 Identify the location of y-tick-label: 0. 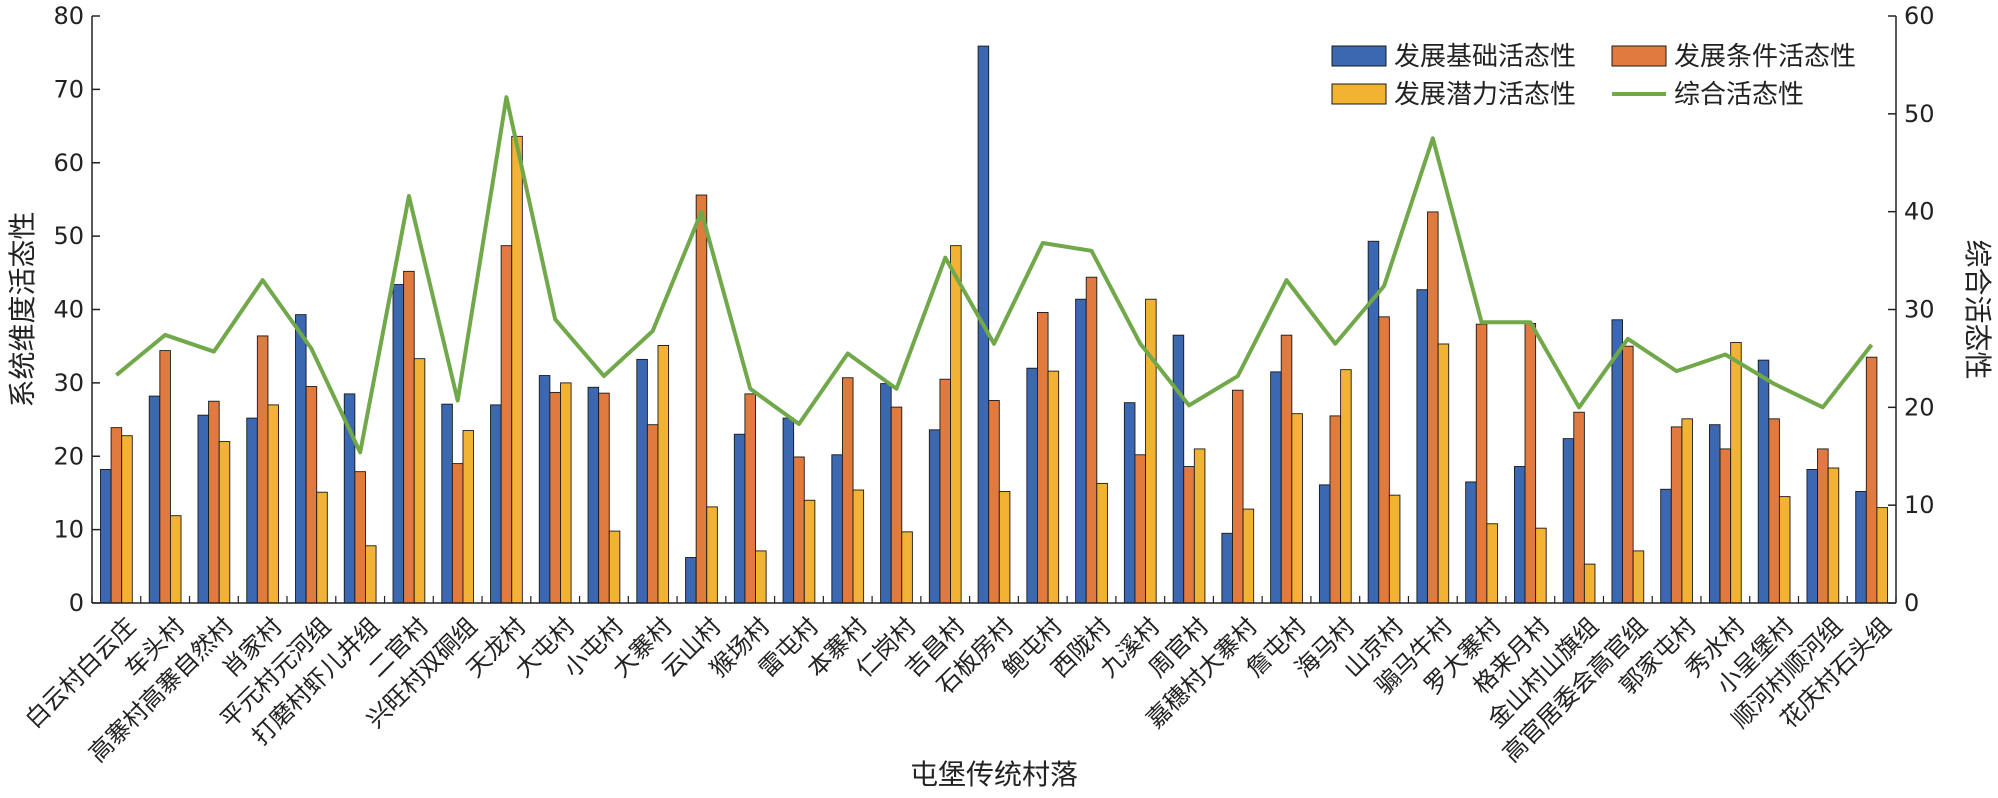
(76, 603).